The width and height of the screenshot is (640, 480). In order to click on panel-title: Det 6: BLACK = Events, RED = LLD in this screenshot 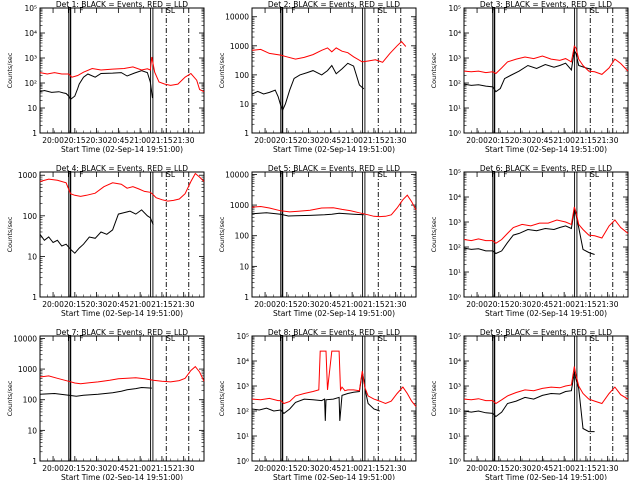, I will do `click(546, 168)`.